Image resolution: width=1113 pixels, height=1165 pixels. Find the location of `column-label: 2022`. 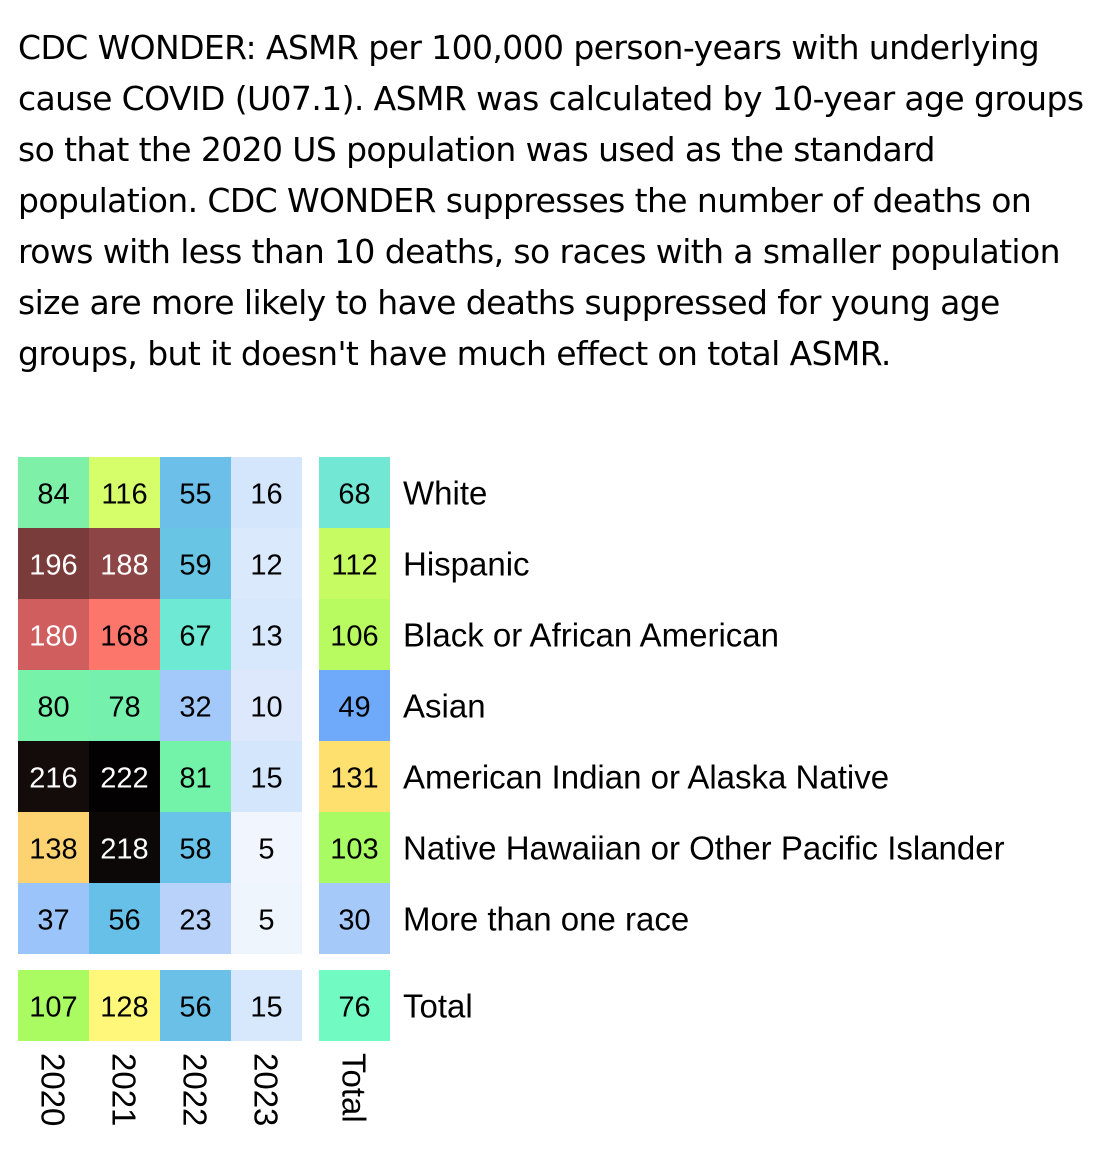

column-label: 2022 is located at coordinates (195, 1089).